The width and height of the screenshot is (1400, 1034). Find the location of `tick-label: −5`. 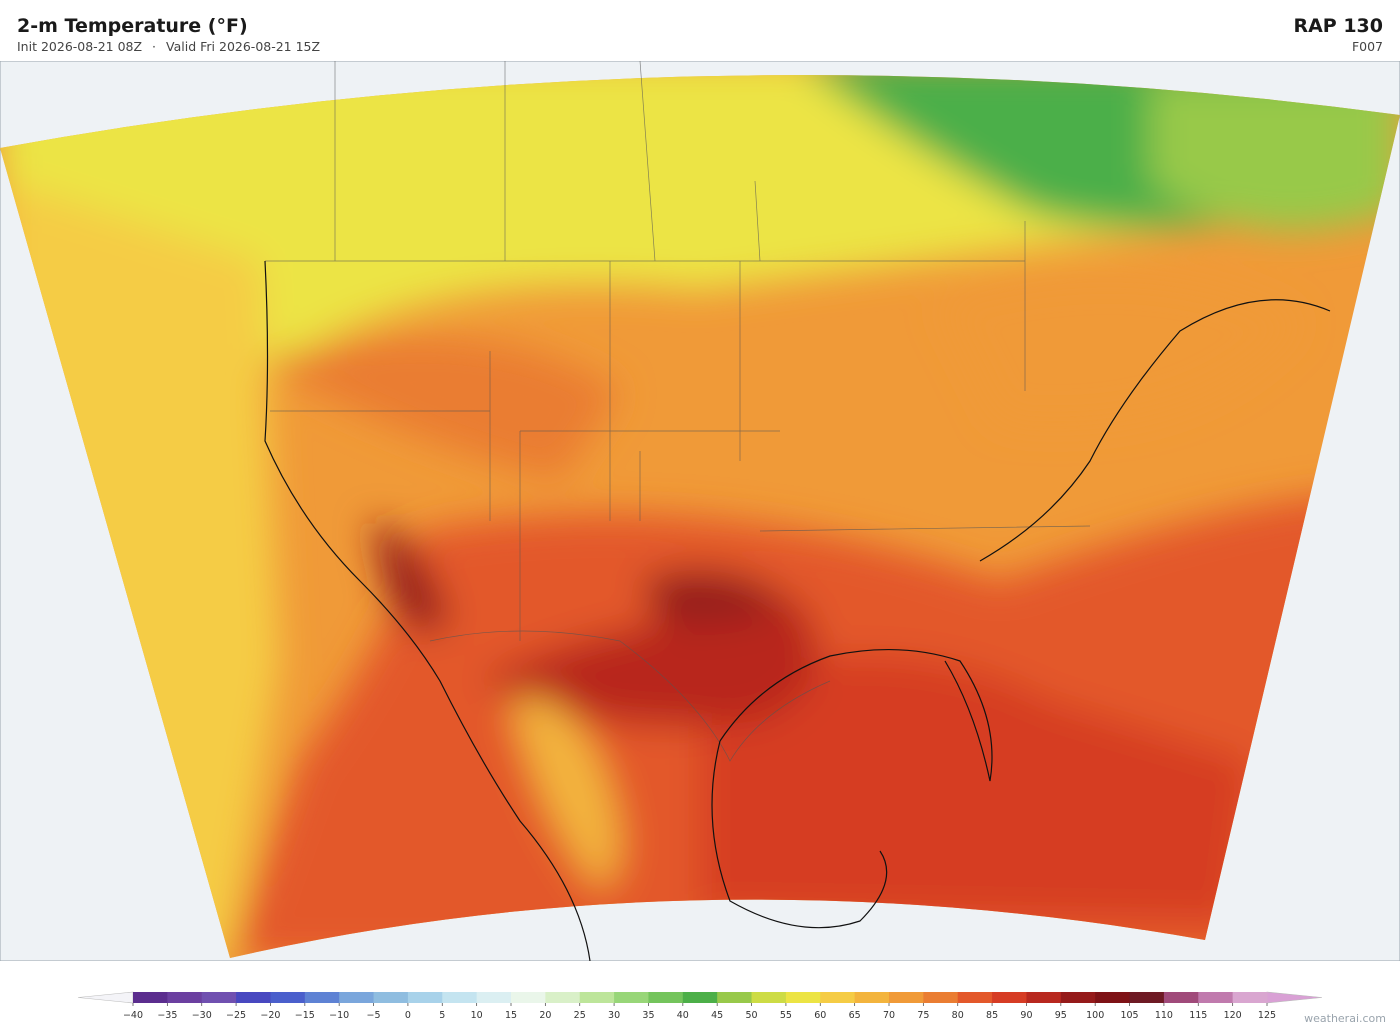

tick-label: −5 is located at coordinates (374, 1015).